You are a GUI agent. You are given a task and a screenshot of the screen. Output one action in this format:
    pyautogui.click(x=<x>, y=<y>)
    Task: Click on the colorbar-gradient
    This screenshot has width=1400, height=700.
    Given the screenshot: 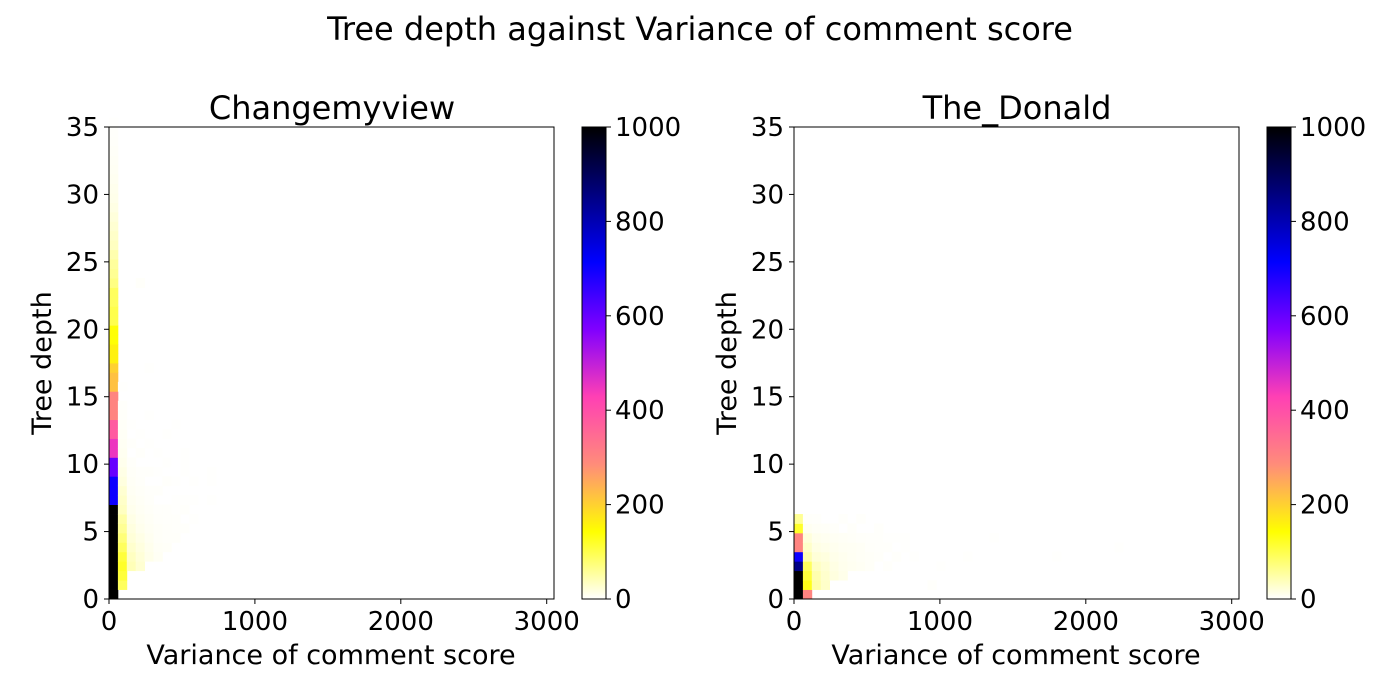 What is the action you would take?
    pyautogui.click(x=594, y=363)
    